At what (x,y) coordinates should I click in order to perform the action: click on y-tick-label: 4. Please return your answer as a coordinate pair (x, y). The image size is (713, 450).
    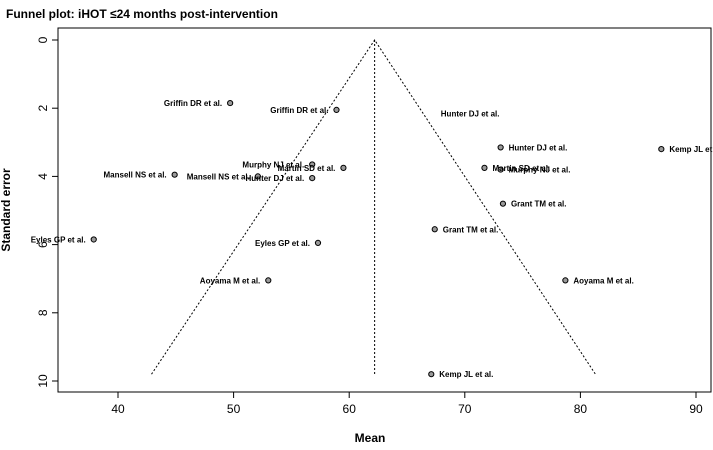
    Looking at the image, I should click on (43, 176).